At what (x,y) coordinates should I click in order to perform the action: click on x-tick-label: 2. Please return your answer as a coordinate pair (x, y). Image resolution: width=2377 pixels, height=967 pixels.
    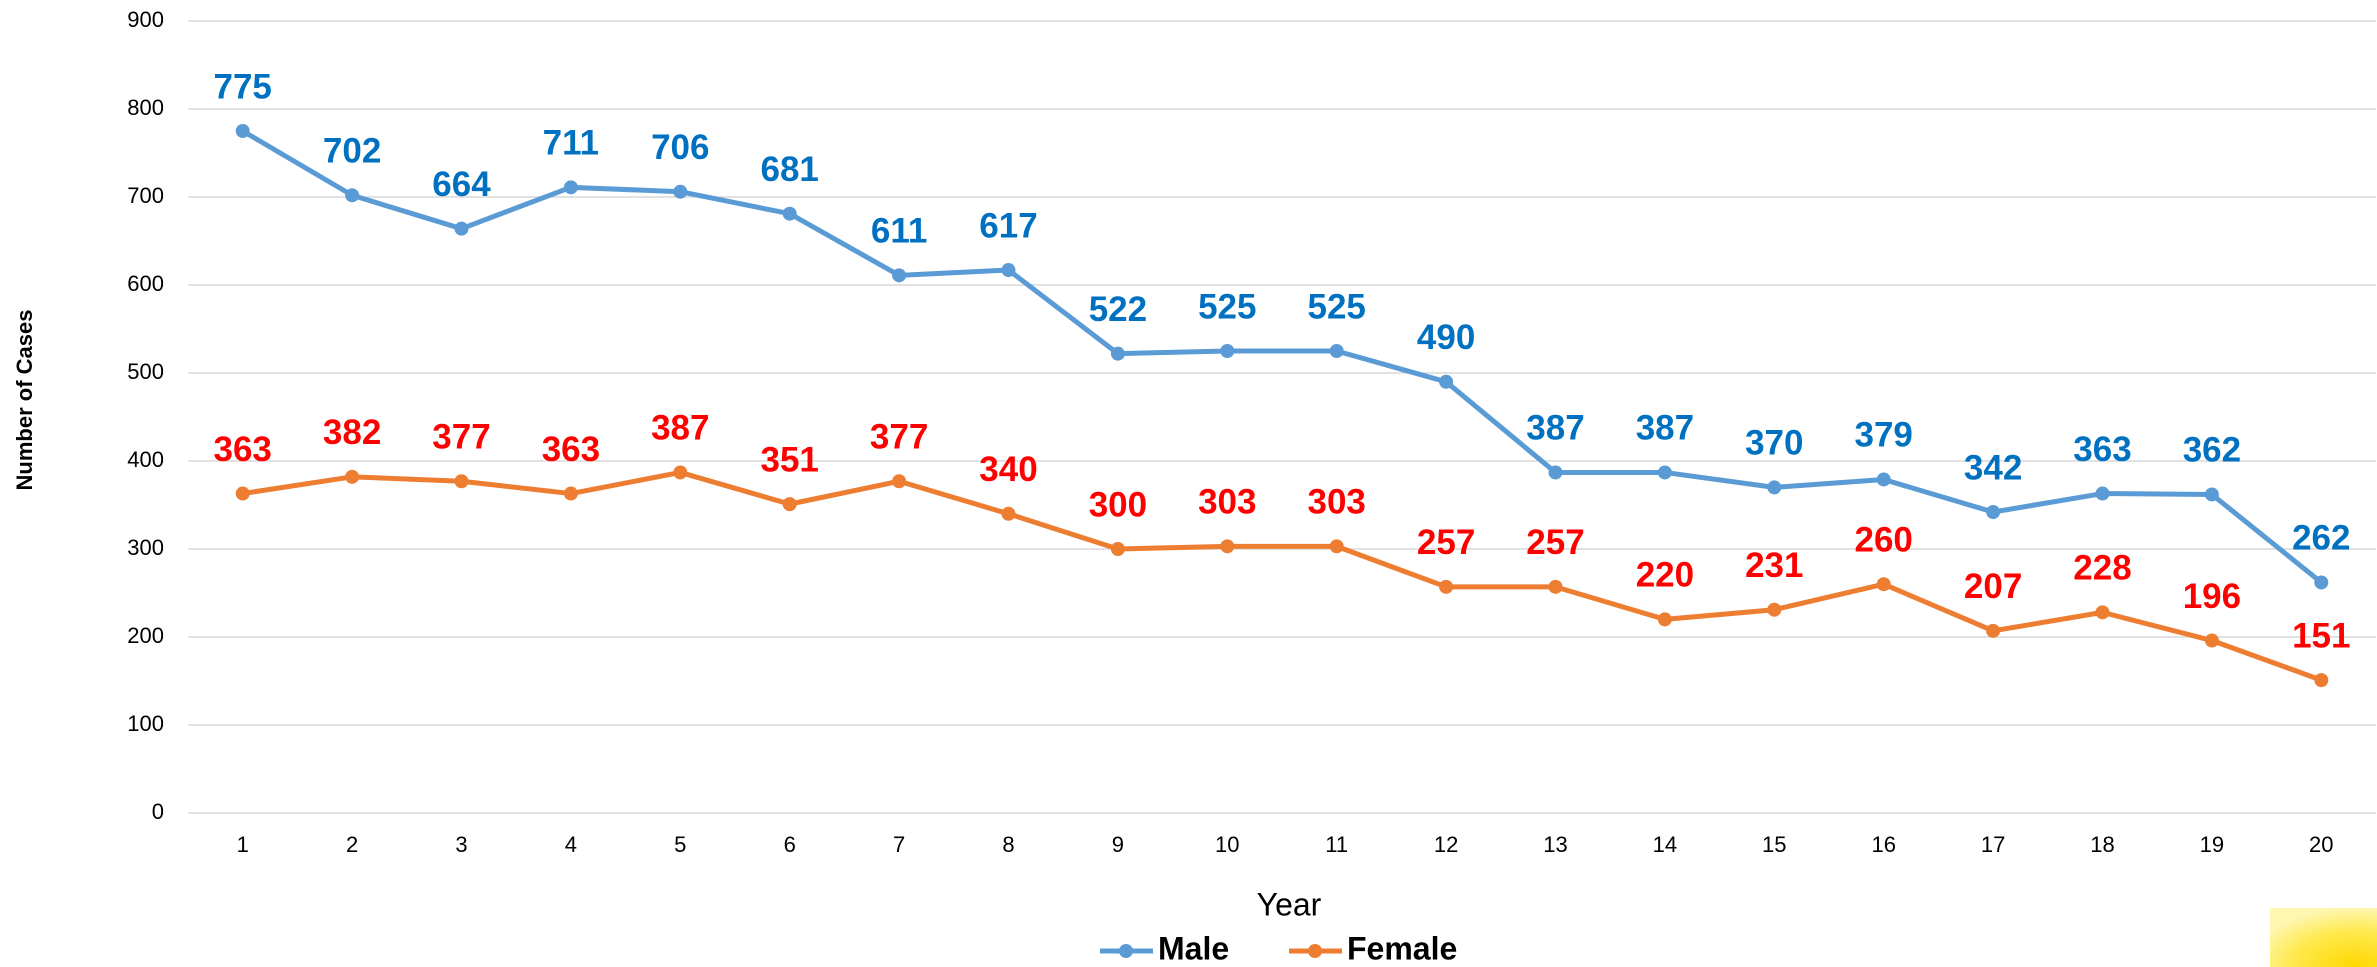
    Looking at the image, I should click on (352, 844).